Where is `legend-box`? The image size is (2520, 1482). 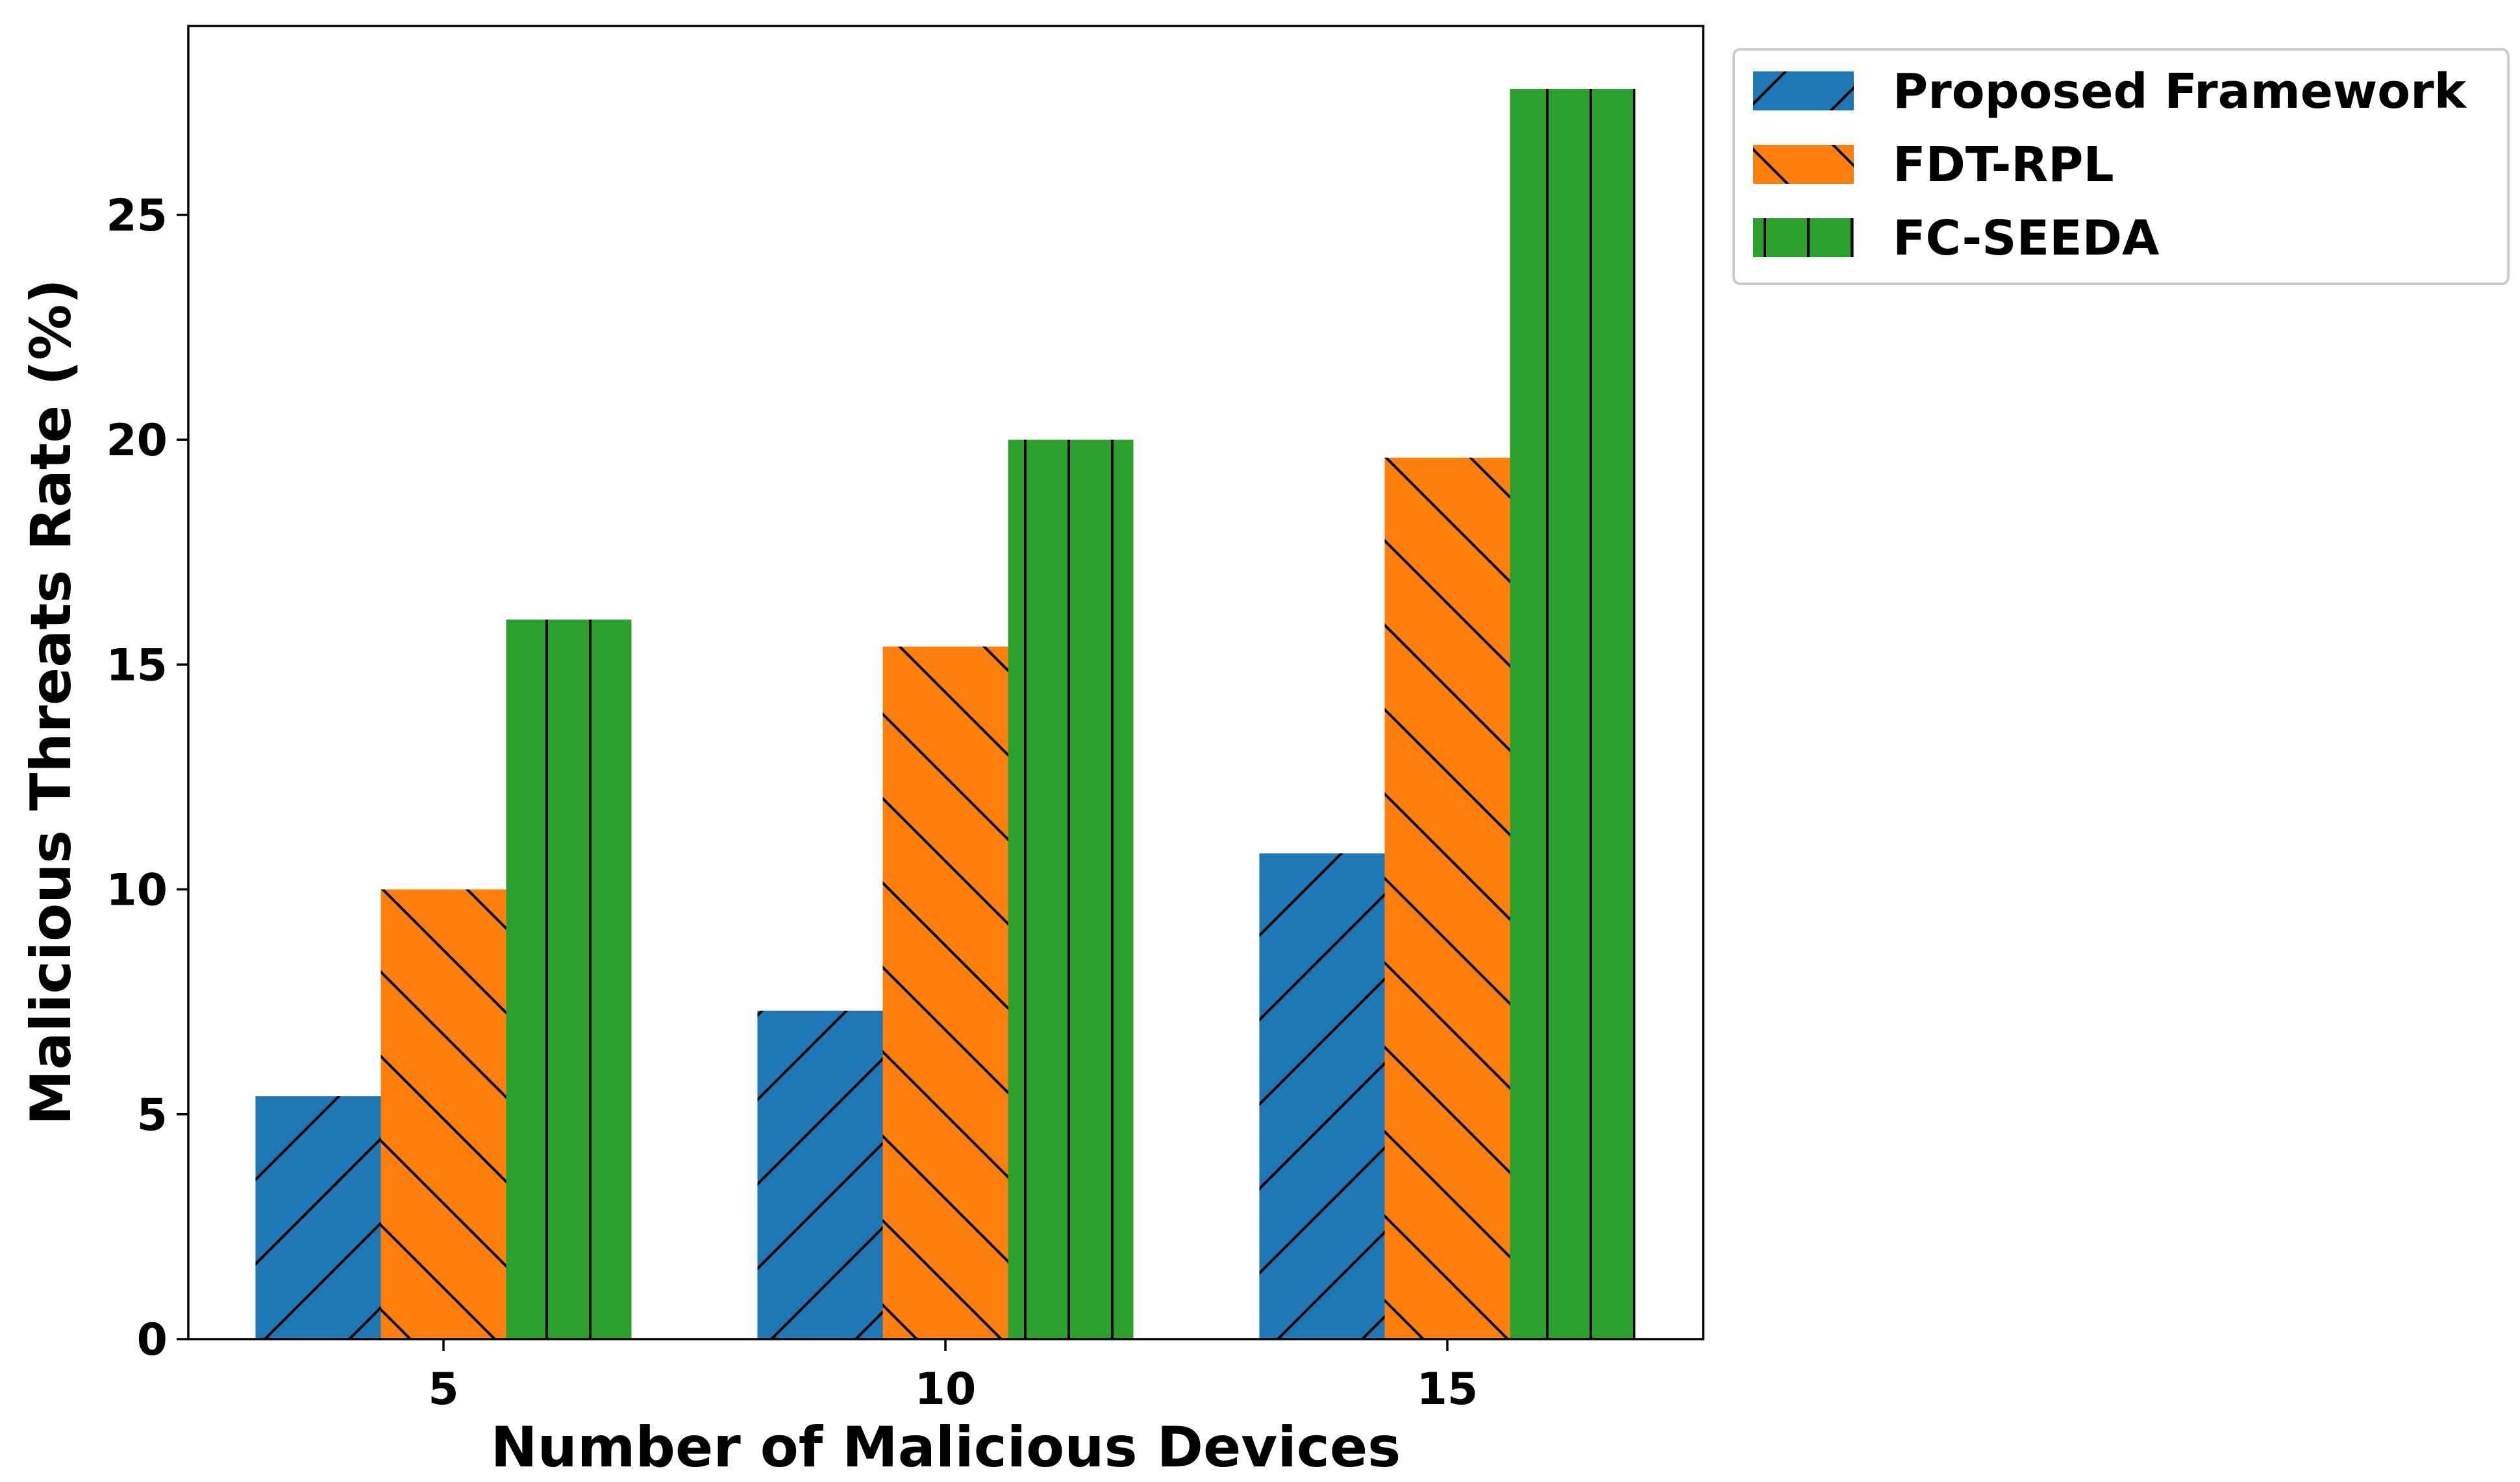
legend-box is located at coordinates (2121, 166).